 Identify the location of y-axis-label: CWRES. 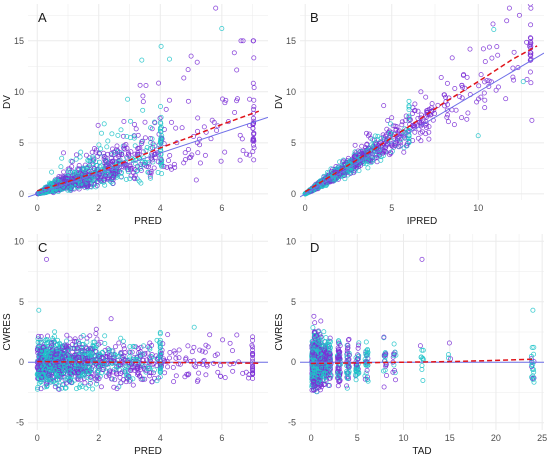
(7, 332).